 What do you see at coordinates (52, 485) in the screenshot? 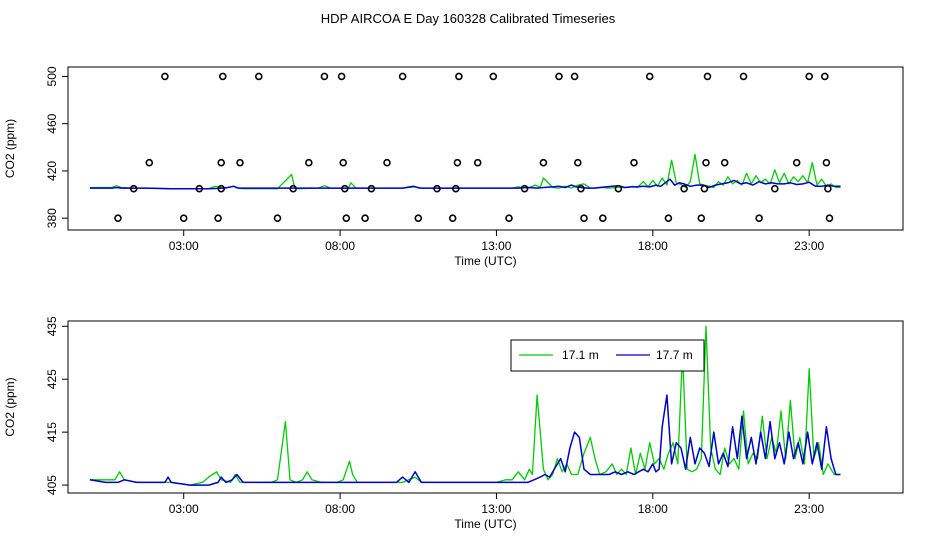
I see `y-tick-label: 405` at bounding box center [52, 485].